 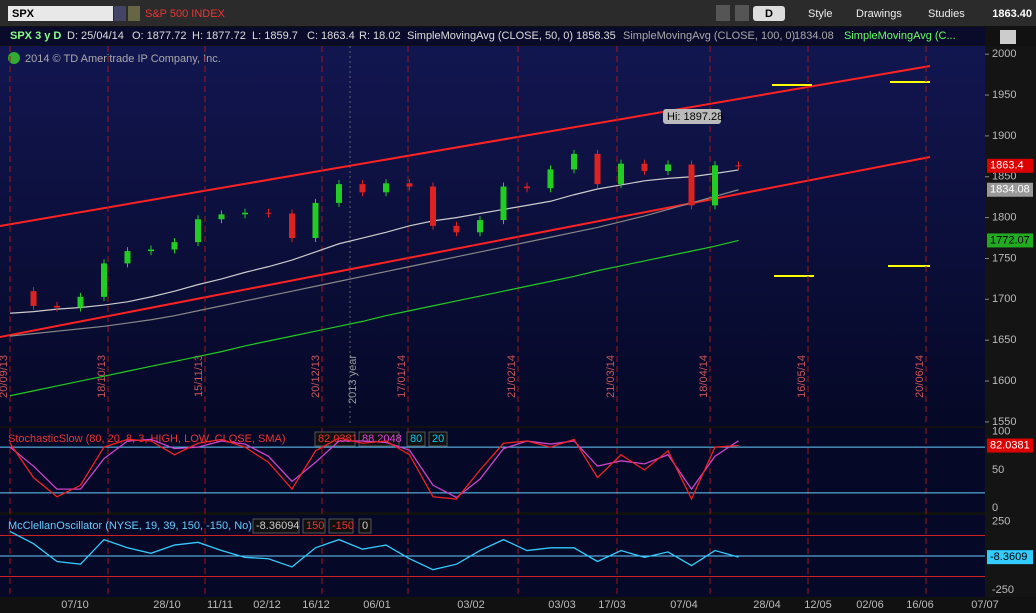 I want to click on x-tick-label: 28/04, so click(x=767, y=605).